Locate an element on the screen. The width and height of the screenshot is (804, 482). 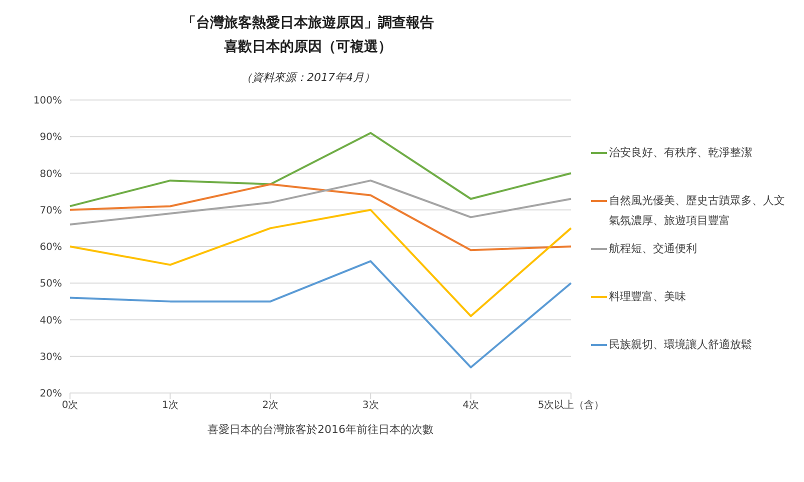
legend-label: 航程短、交通便利 is located at coordinates (653, 248).